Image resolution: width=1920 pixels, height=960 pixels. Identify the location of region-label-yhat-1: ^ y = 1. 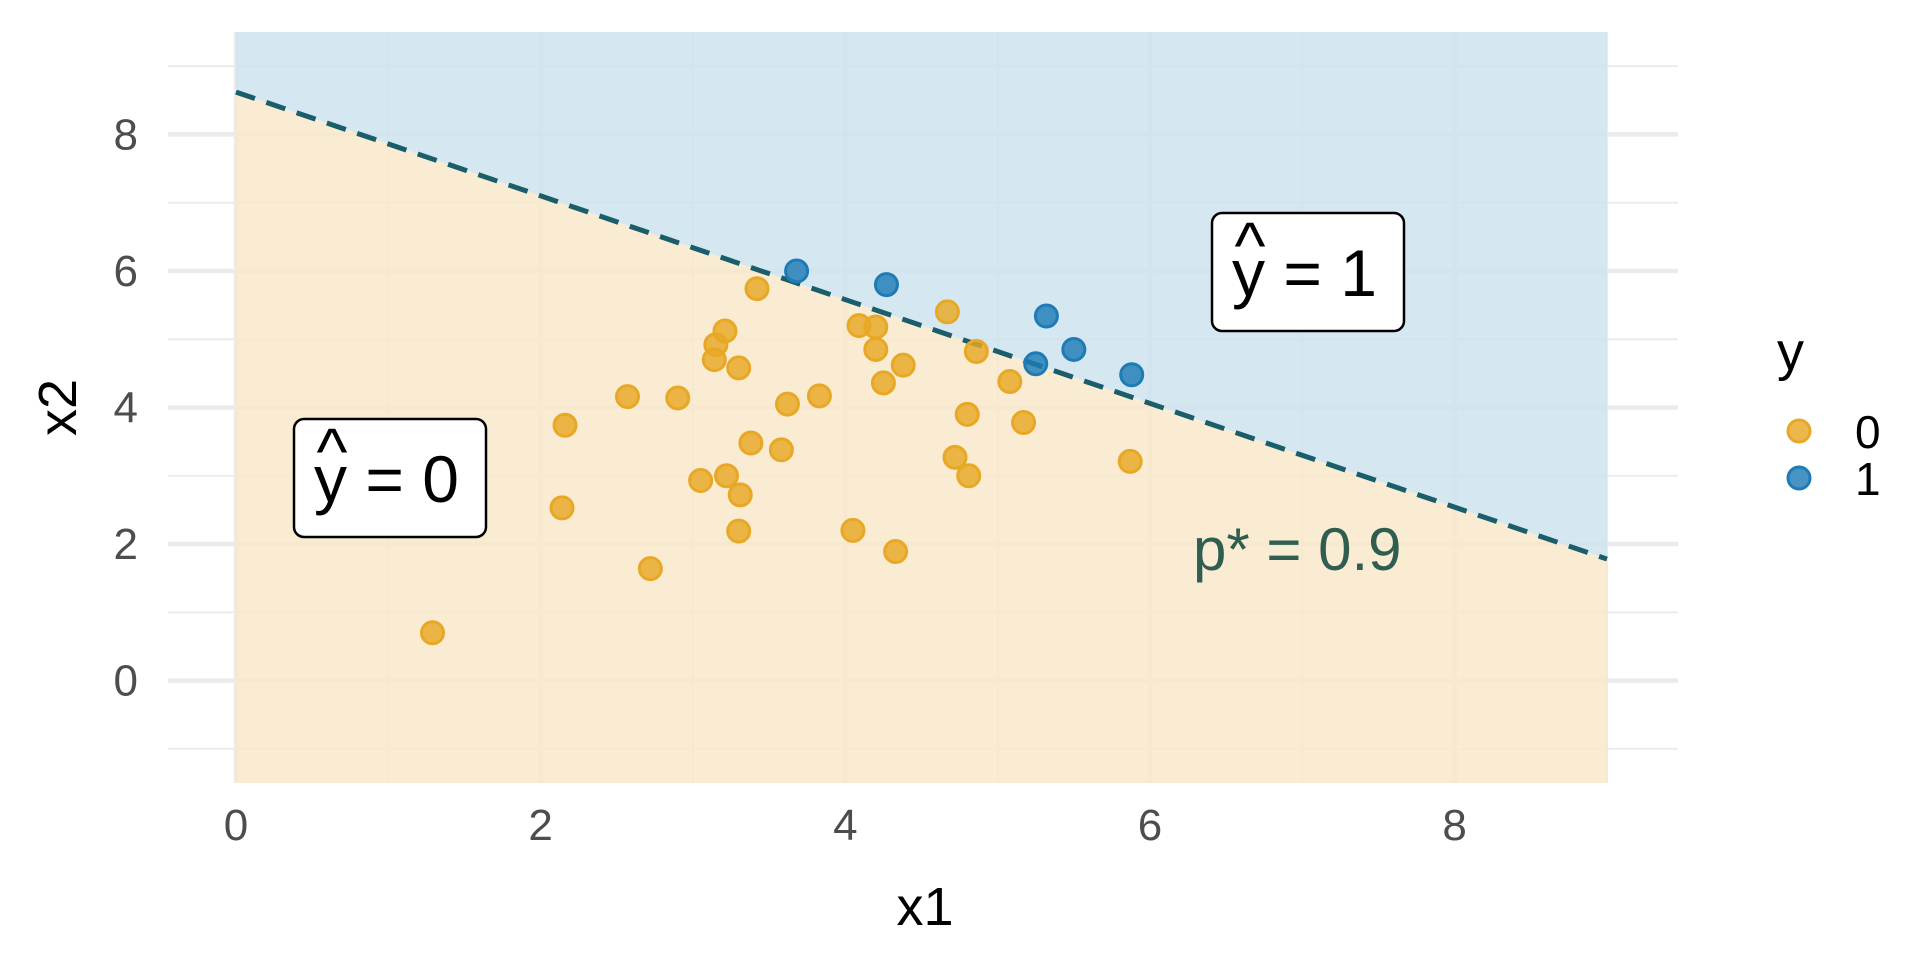
(1308, 270).